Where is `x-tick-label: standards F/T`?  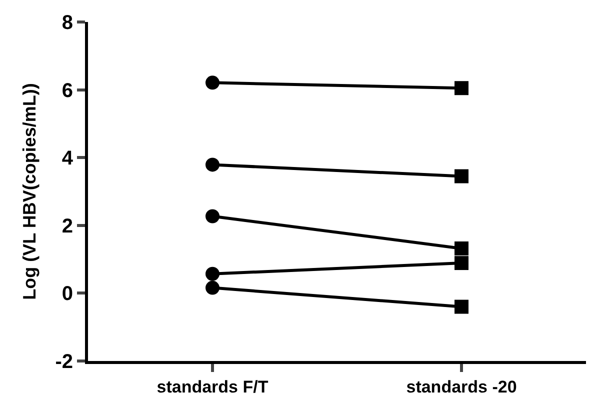
x-tick-label: standards F/T is located at coordinates (212, 386).